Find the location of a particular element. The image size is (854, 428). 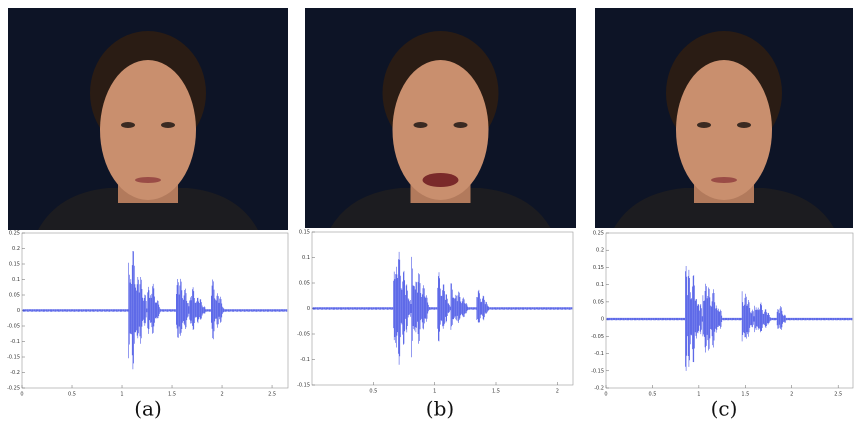

caption: (a) is located at coordinates (148, 409).